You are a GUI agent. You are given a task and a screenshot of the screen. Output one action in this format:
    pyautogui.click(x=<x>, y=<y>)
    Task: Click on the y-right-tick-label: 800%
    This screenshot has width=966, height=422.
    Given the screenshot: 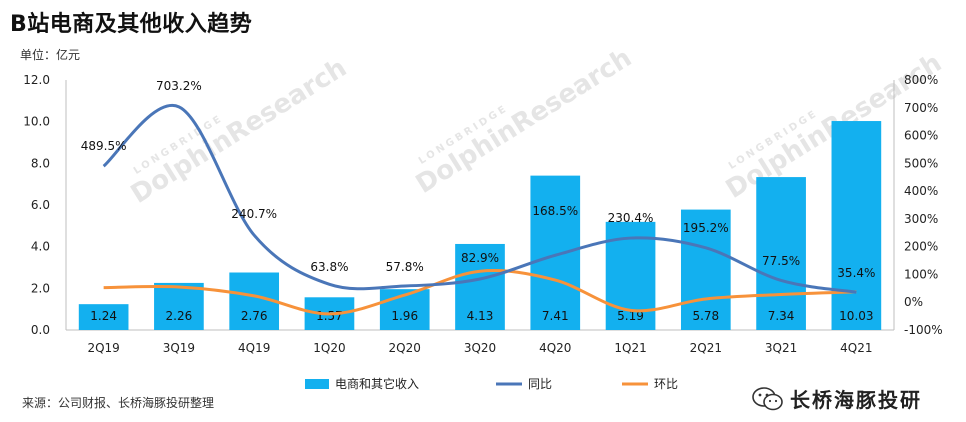 What is the action you would take?
    pyautogui.click(x=921, y=80)
    